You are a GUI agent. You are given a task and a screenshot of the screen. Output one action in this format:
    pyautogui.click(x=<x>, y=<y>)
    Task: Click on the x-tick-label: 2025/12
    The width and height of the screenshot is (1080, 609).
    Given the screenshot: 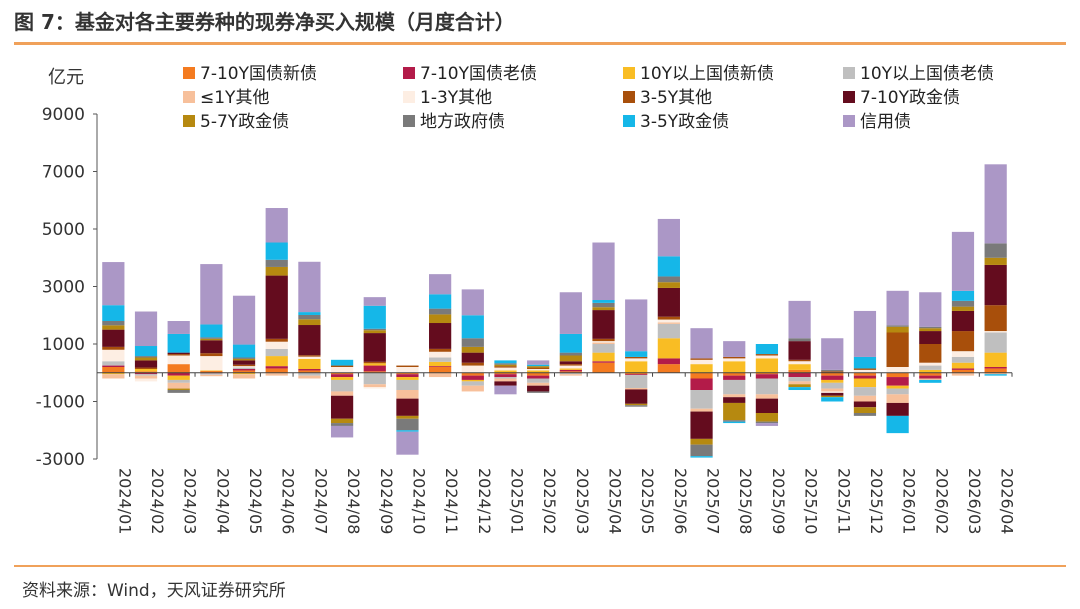 What is the action you would take?
    pyautogui.click(x=876, y=501)
    